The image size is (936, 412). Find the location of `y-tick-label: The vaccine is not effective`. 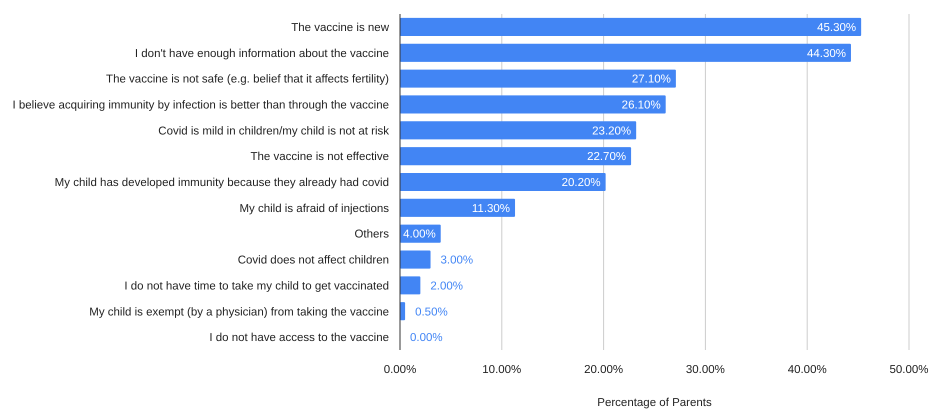

y-tick-label: The vaccine is not effective is located at coordinates (319, 157).